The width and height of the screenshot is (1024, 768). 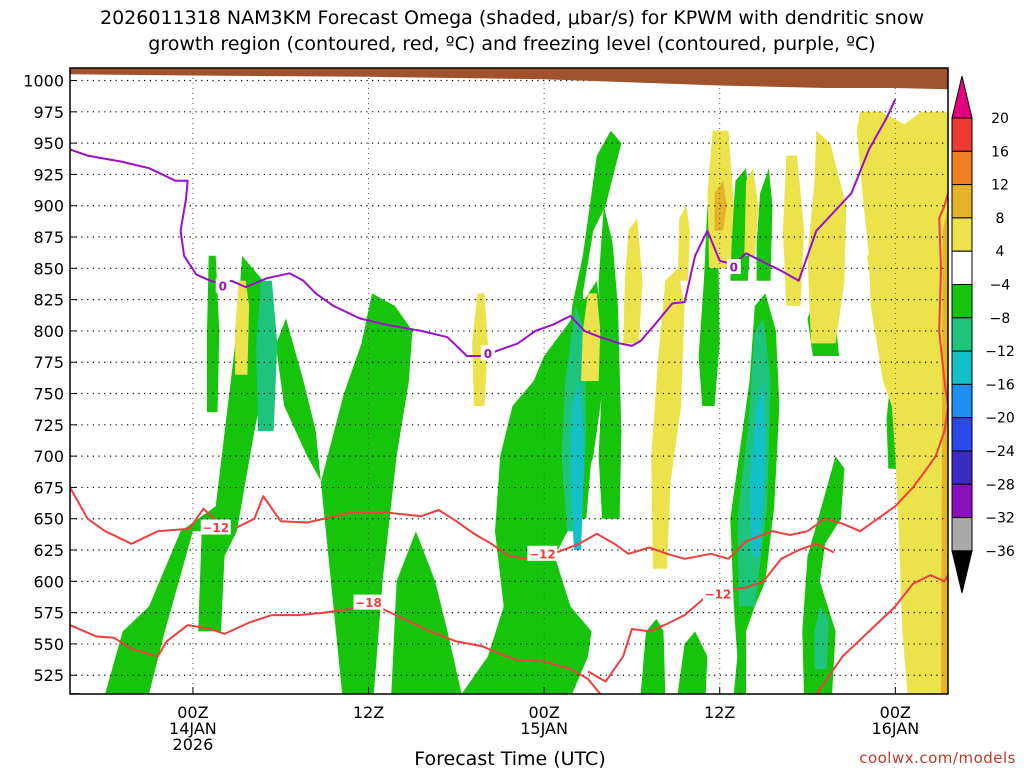 What do you see at coordinates (895, 712) in the screenshot?
I see `x-tick-label-4-0: 00Z` at bounding box center [895, 712].